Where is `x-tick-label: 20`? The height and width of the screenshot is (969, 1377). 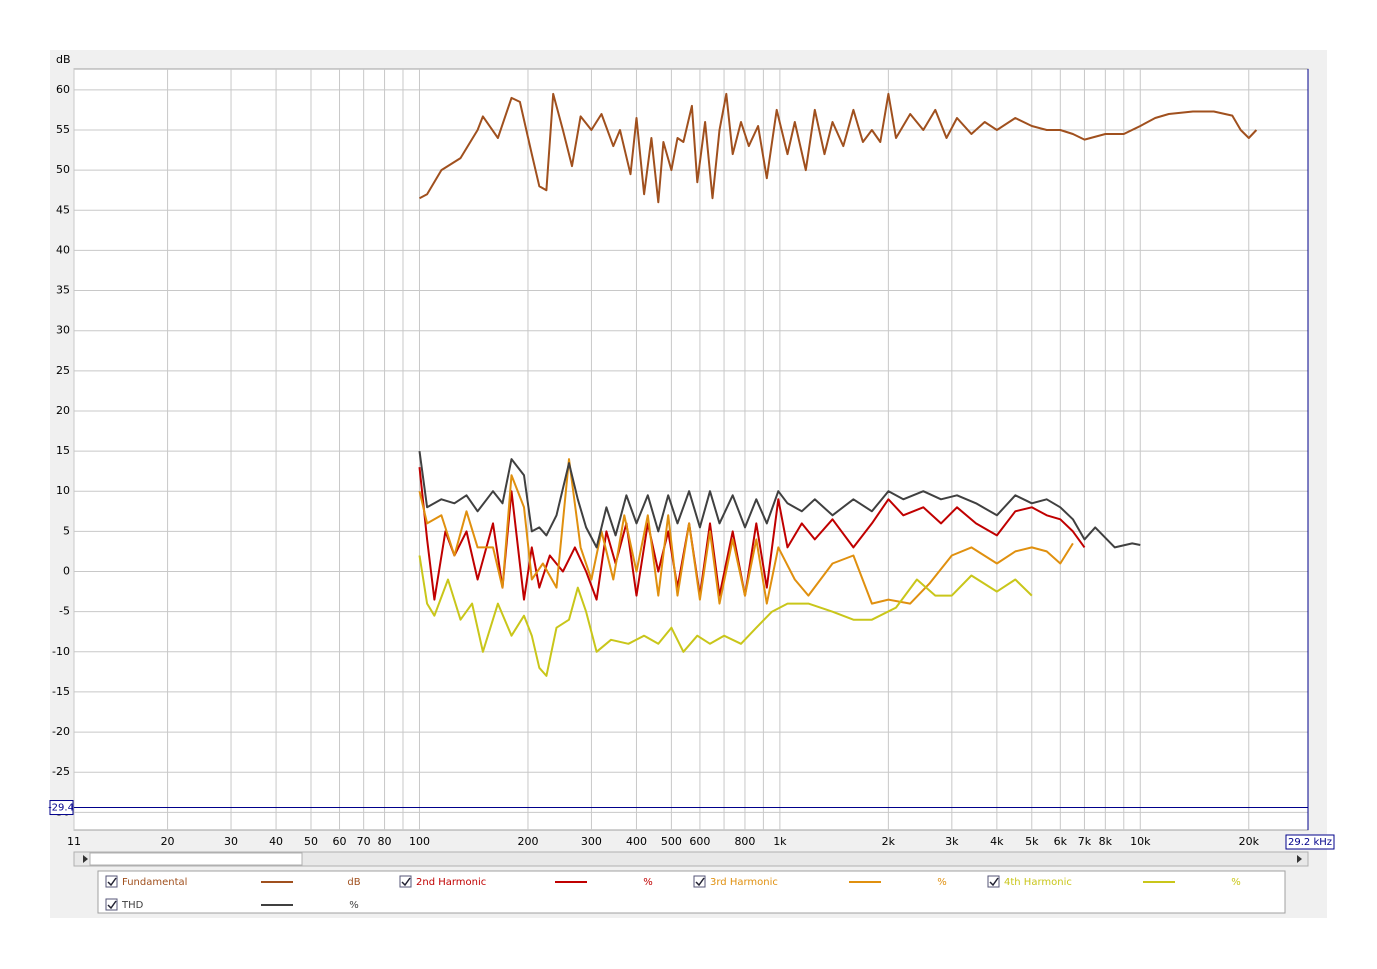
x-tick-label: 20 is located at coordinates (168, 841).